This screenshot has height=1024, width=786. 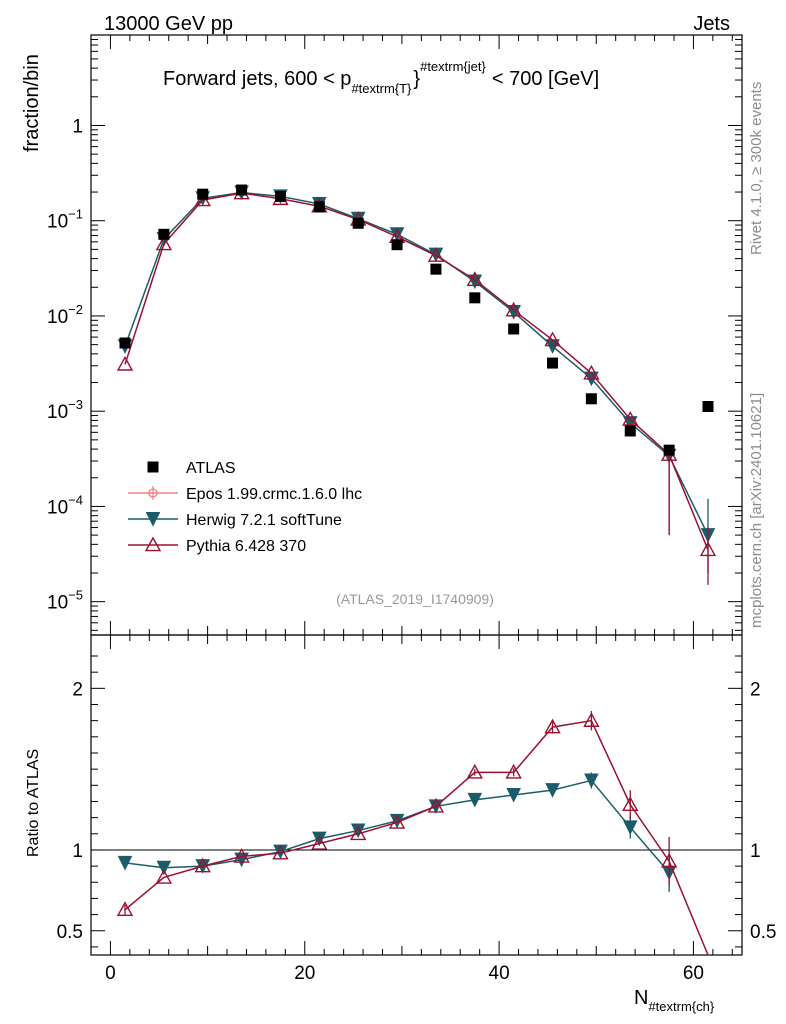 What do you see at coordinates (756, 168) in the screenshot?
I see `rivet-version-label: Rivet 4.1.0, ≥ 300k events` at bounding box center [756, 168].